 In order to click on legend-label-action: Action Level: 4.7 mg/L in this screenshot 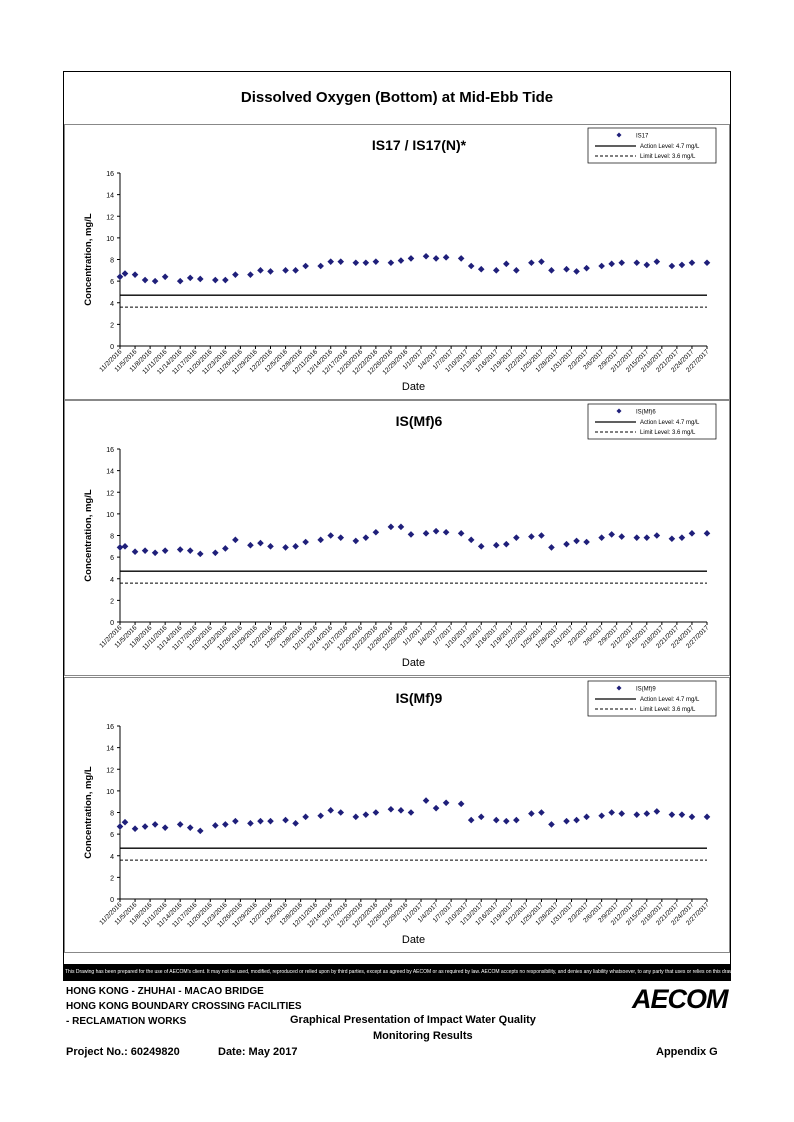, I will do `click(670, 147)`.